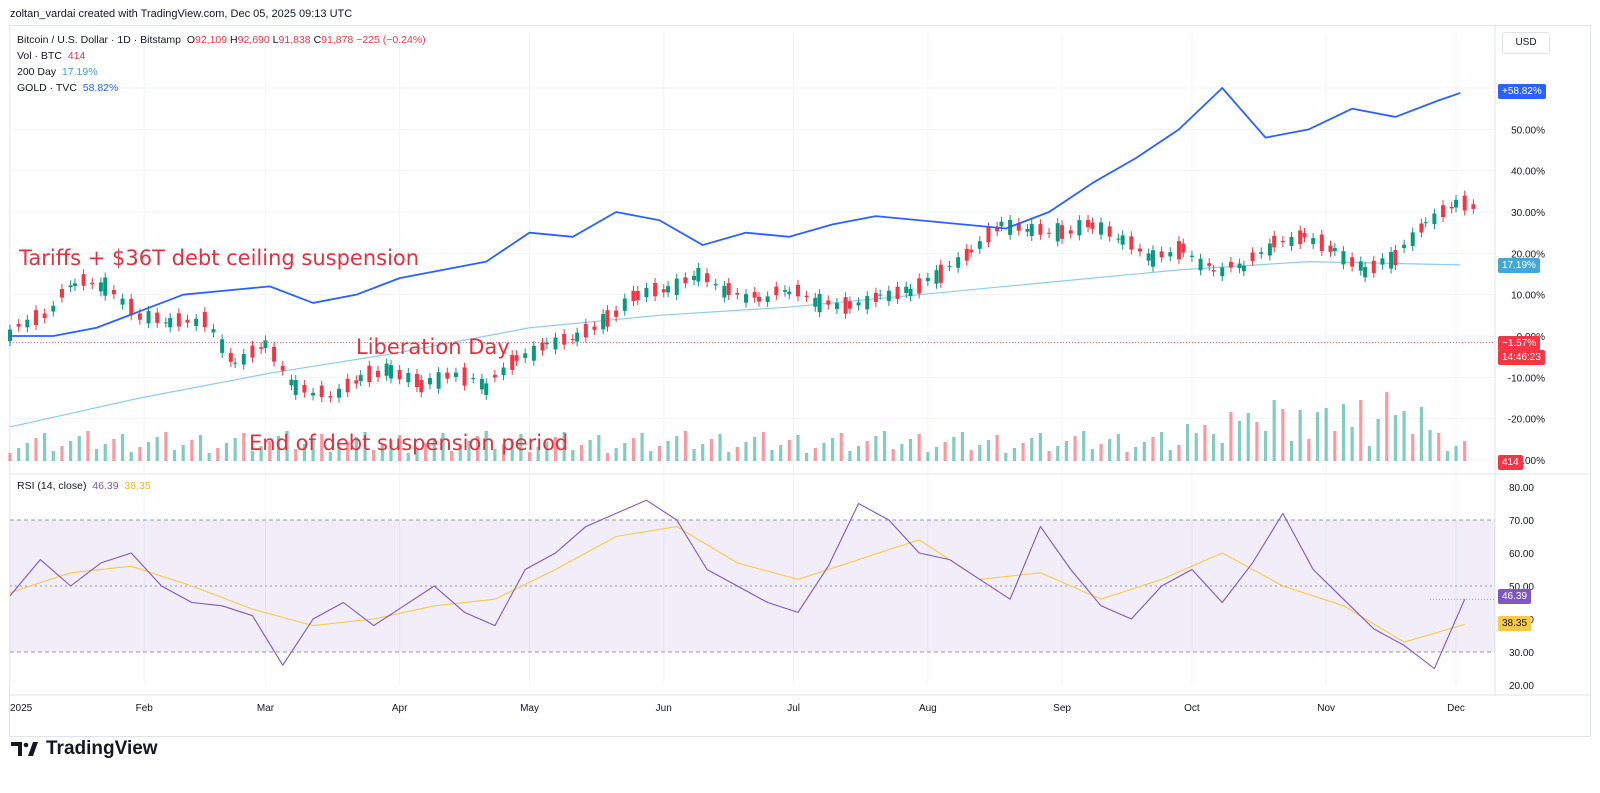 This screenshot has height=793, width=1600. What do you see at coordinates (1456, 708) in the screenshot?
I see `x-tick-label: Dec` at bounding box center [1456, 708].